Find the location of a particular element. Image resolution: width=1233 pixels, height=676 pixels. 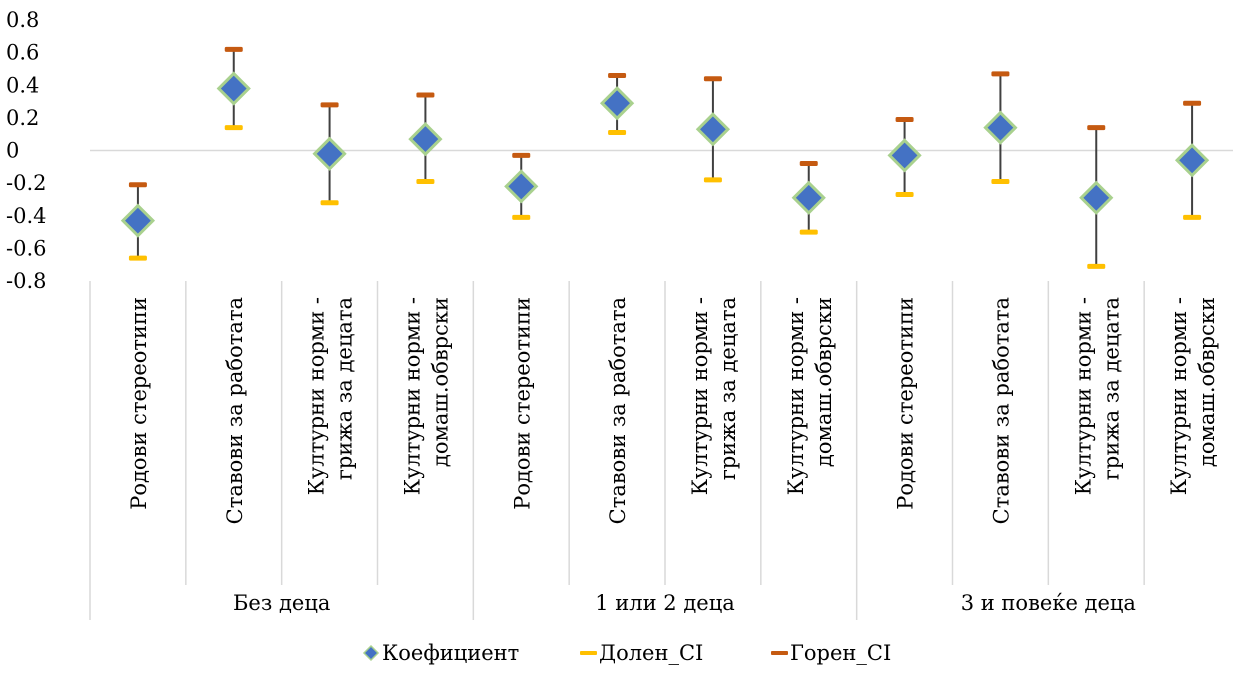

group-label: 1 или 2 деца is located at coordinates (664, 603).